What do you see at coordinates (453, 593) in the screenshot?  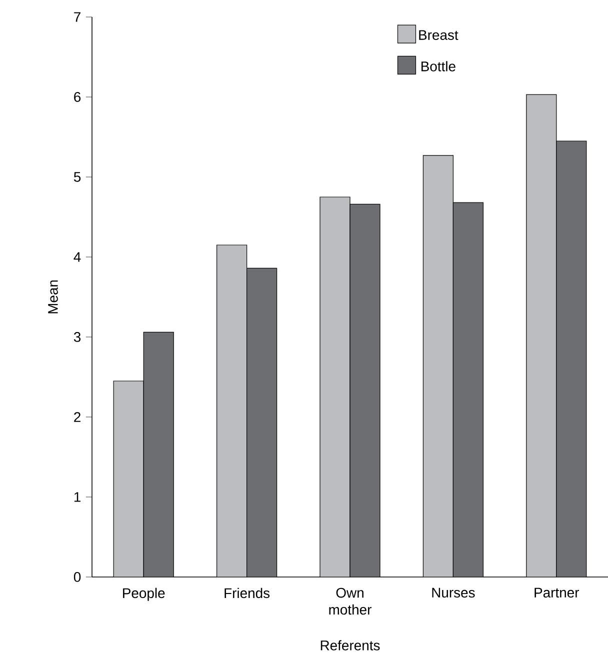 I see `x-tick-label: Nurses` at bounding box center [453, 593].